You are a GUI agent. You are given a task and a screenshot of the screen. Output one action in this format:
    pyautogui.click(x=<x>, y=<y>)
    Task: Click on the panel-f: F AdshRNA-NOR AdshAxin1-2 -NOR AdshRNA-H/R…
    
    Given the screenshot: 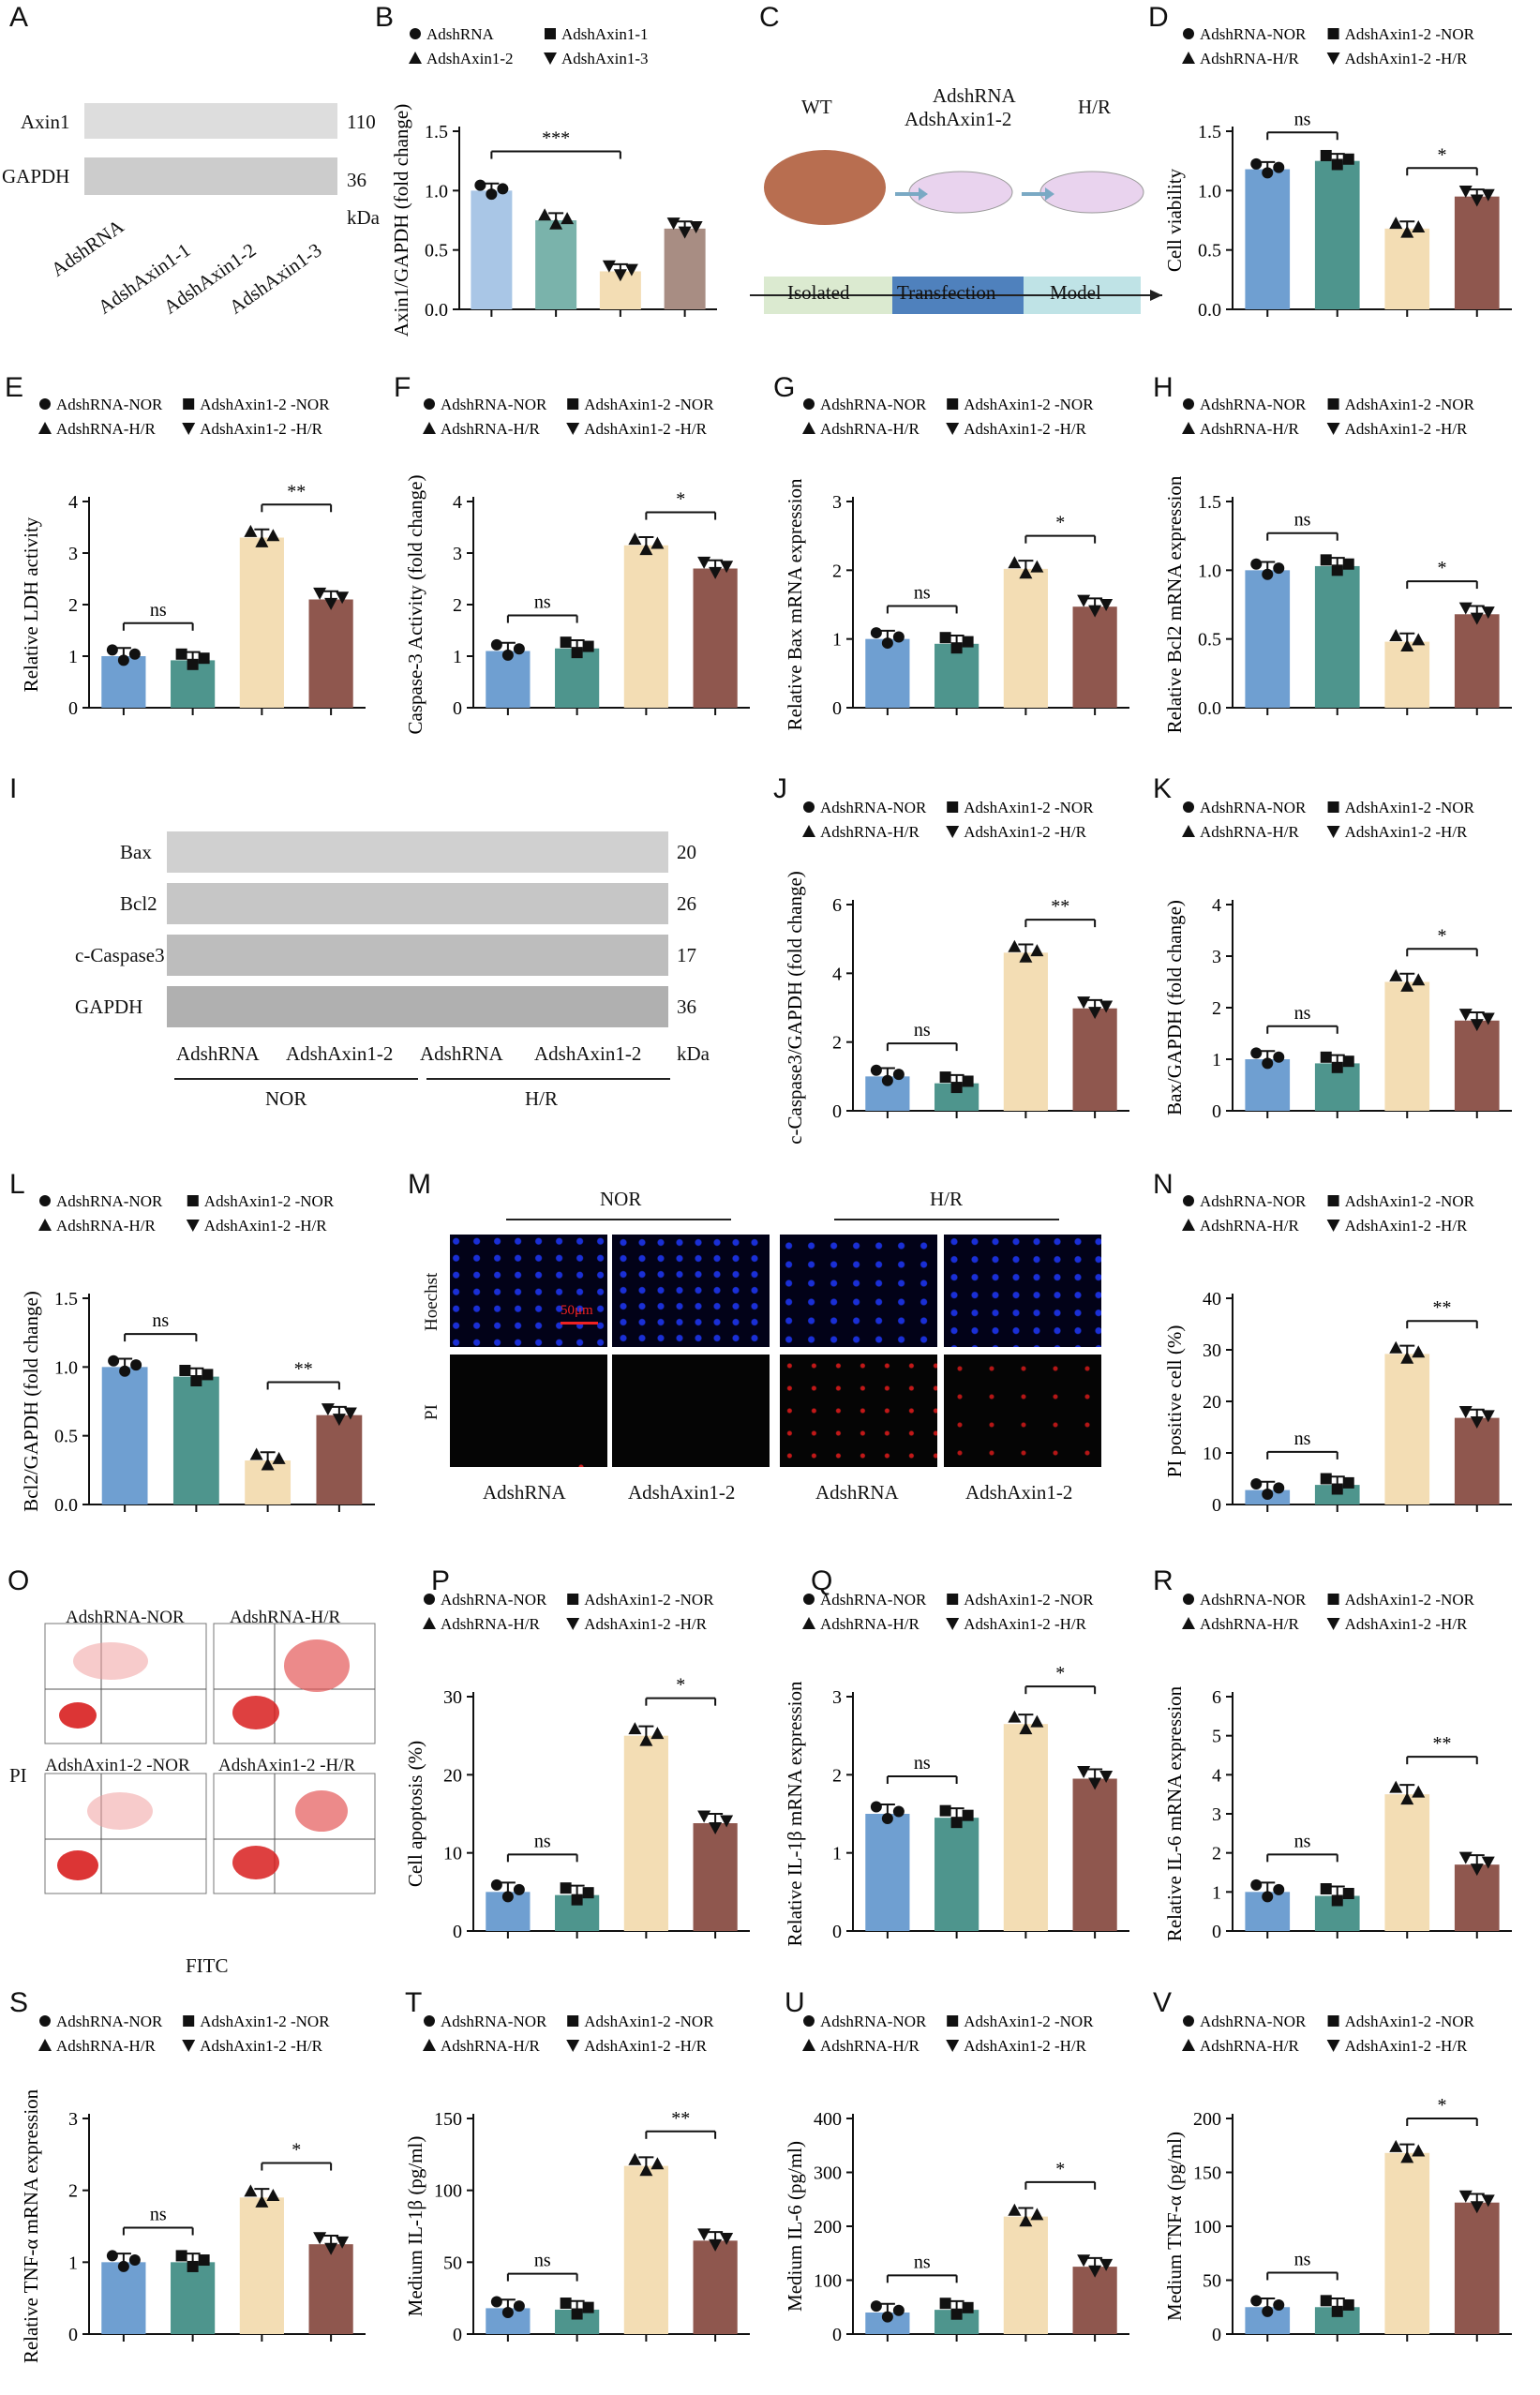 What is the action you would take?
    pyautogui.click(x=581, y=567)
    